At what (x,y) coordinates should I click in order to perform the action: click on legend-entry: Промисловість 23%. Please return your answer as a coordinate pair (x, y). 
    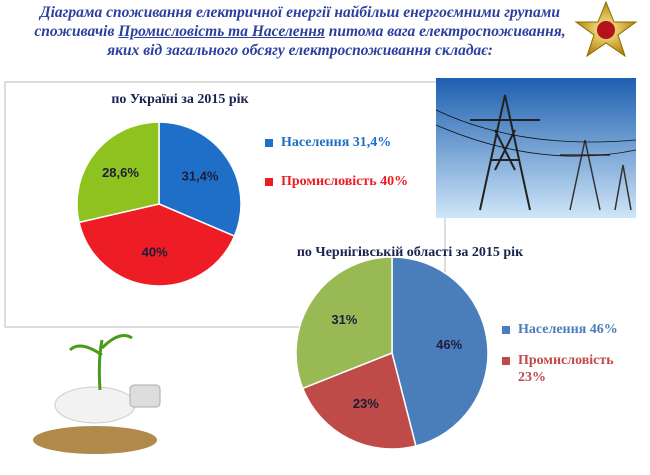
    Looking at the image, I should click on (569, 369).